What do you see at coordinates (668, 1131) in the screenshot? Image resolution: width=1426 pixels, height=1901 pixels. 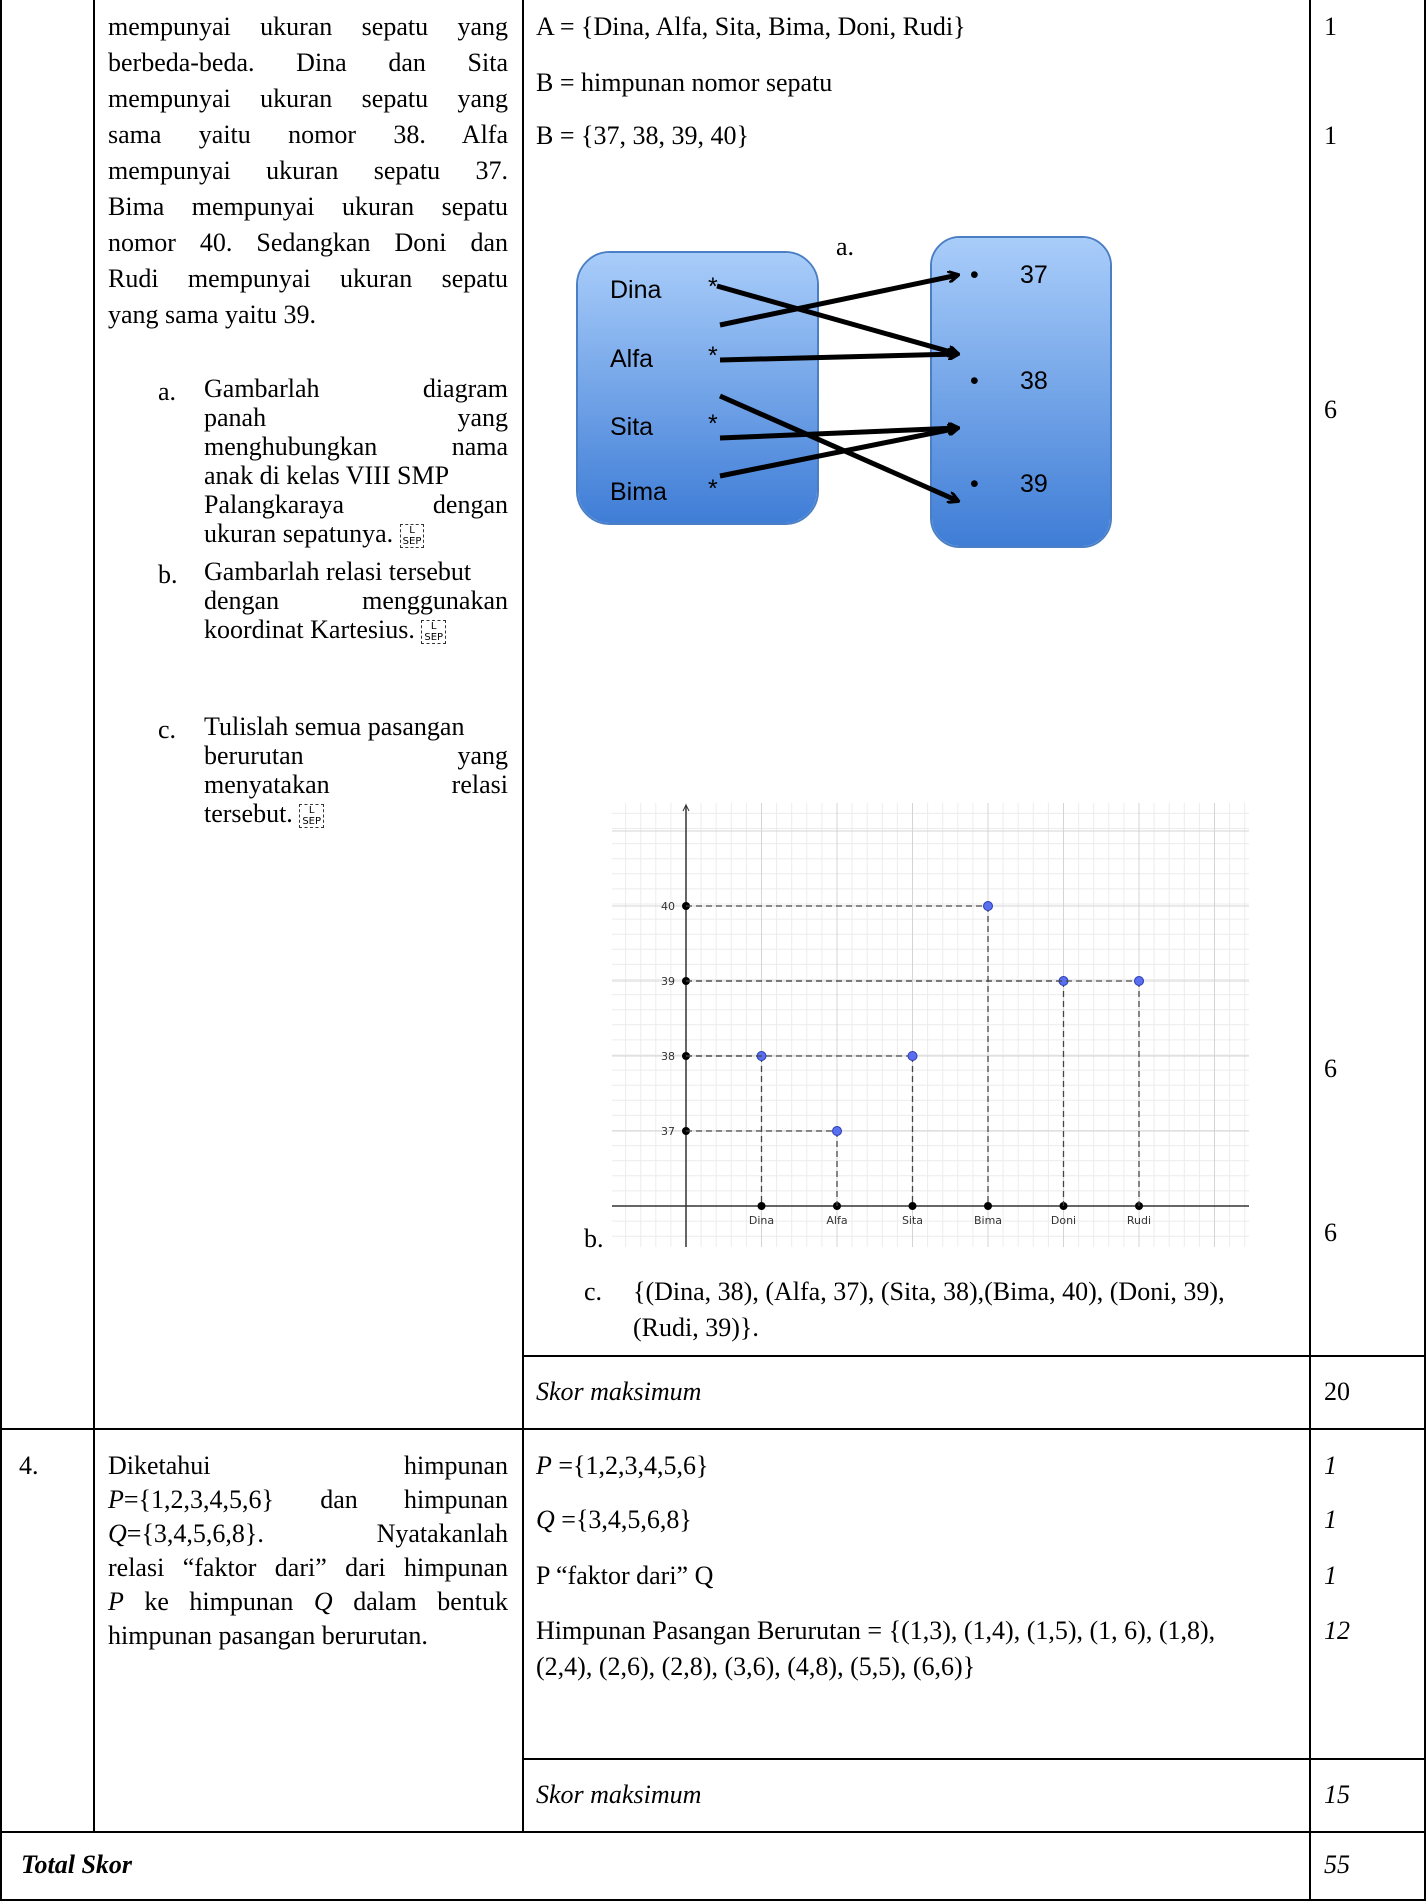 I see `y-tick-label: 37` at bounding box center [668, 1131].